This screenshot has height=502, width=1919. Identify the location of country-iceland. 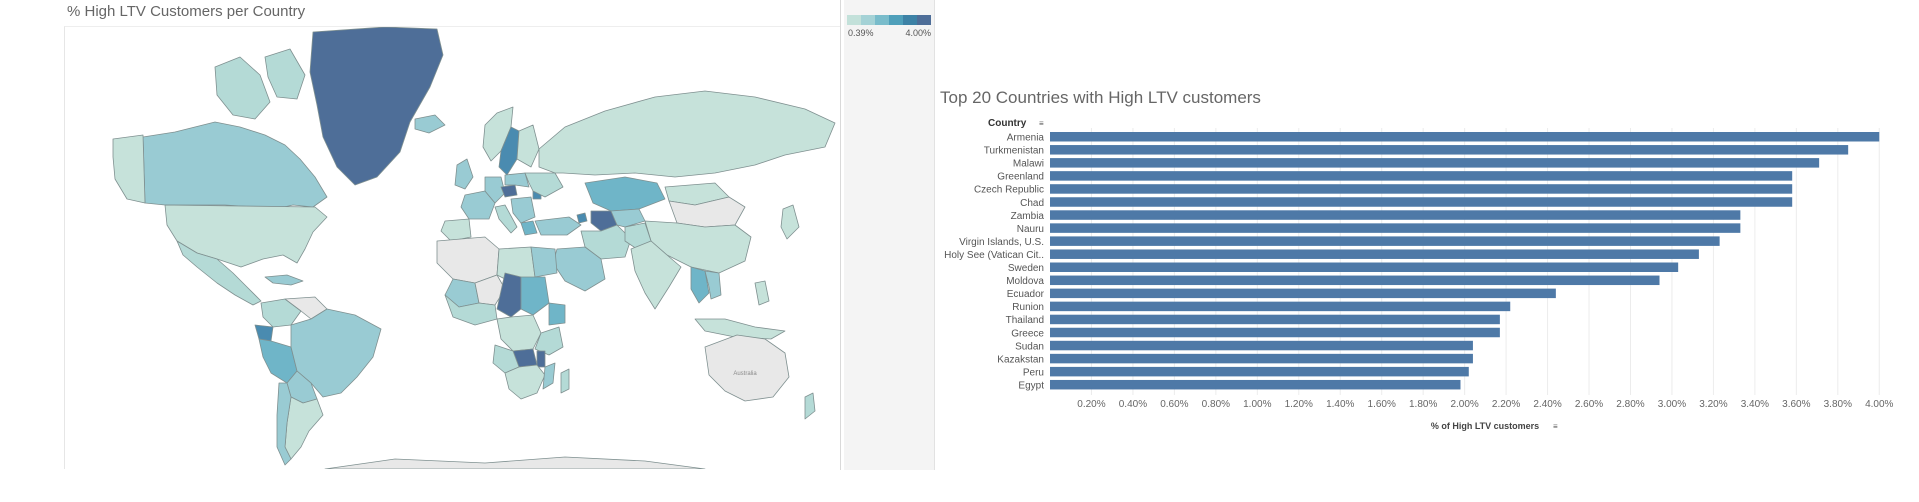
(430, 124).